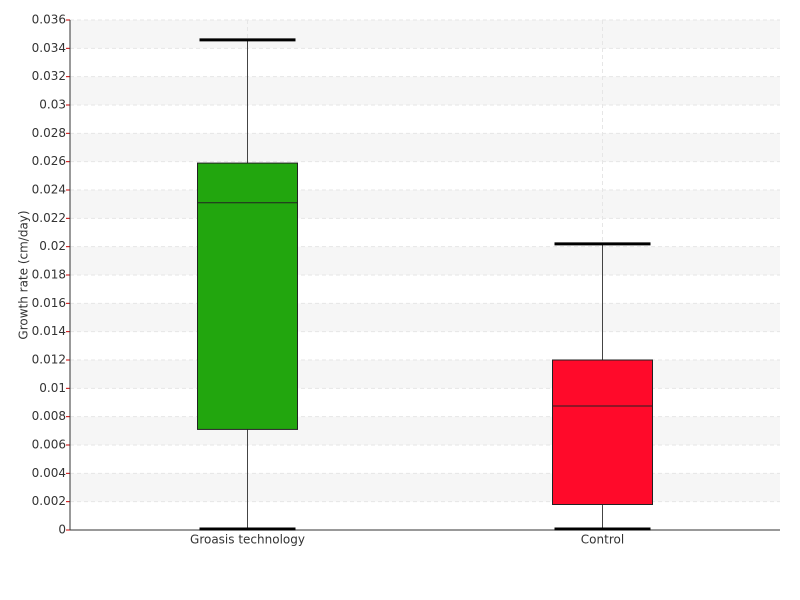 The image size is (800, 600). What do you see at coordinates (49, 275) in the screenshot?
I see `y-tick-label: 0.018` at bounding box center [49, 275].